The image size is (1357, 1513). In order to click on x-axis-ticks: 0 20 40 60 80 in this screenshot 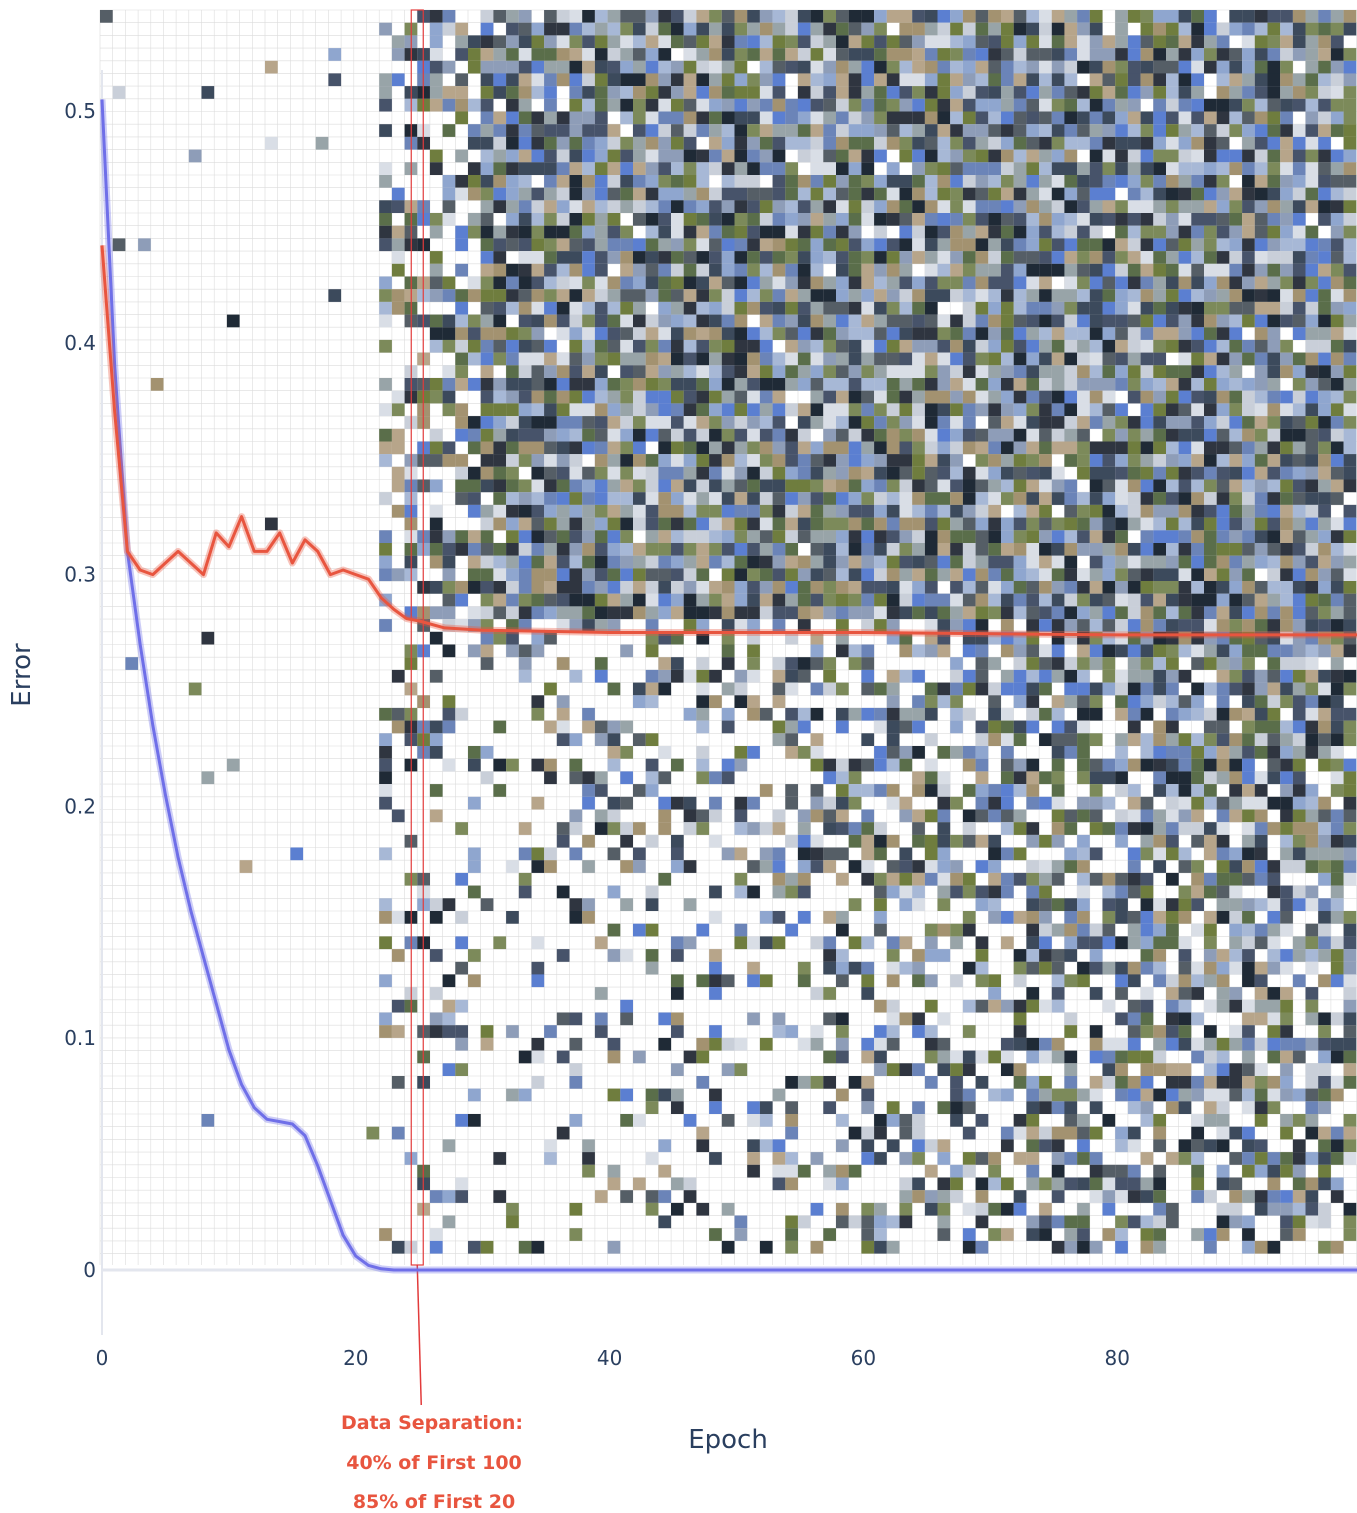, I will do `click(613, 1358)`.